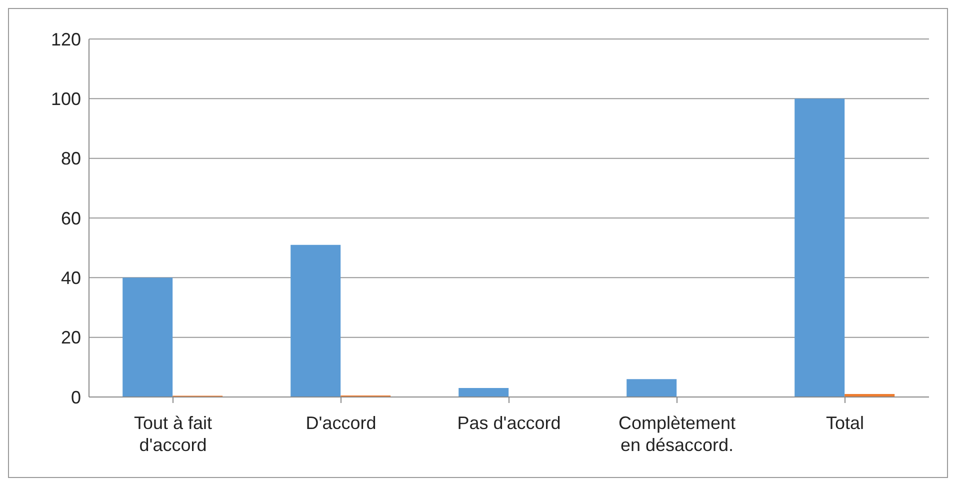  Describe the element at coordinates (845, 423) in the screenshot. I see `x-tick-label: Total` at that location.